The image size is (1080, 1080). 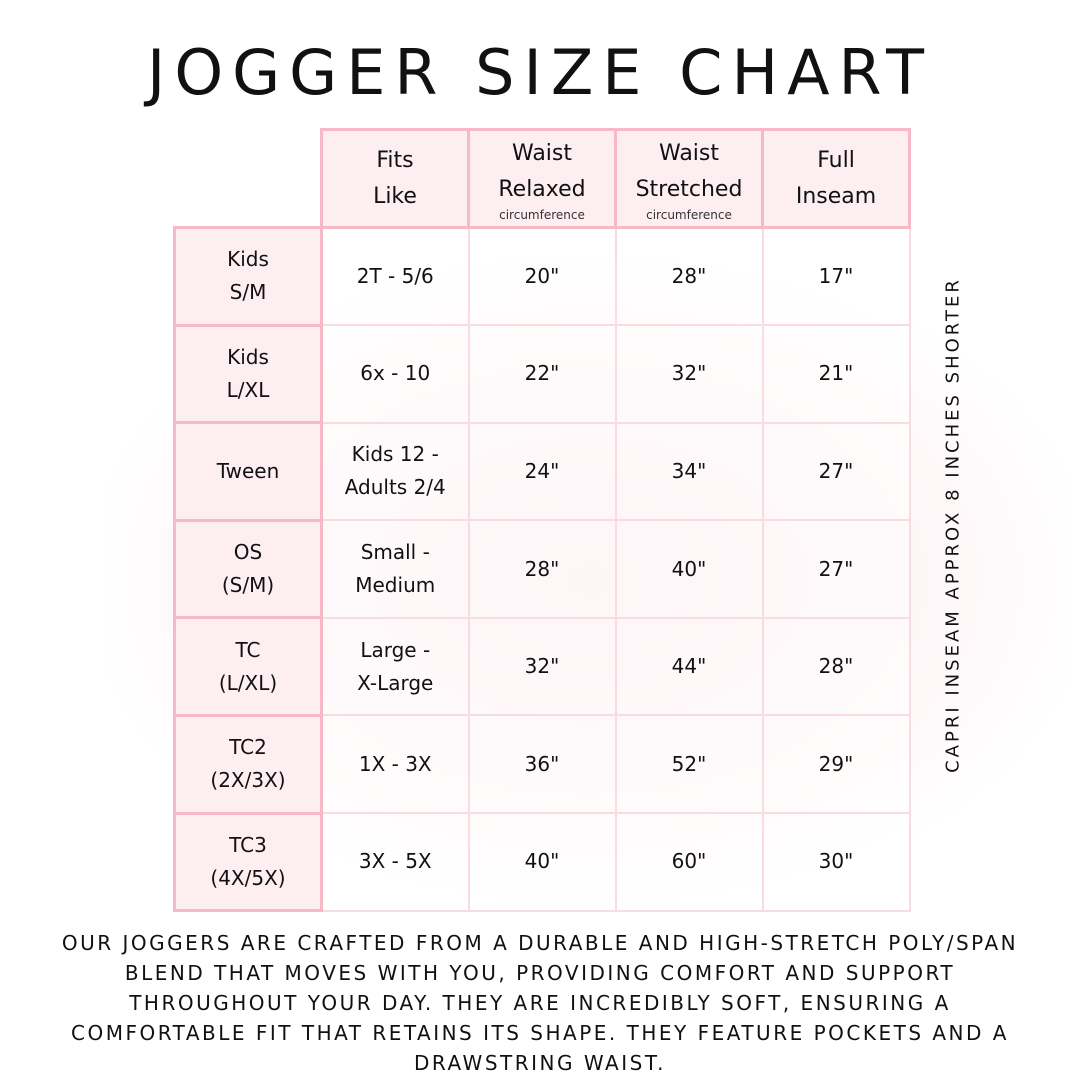 I want to click on fits-like-cell: 6x - 10, so click(x=395, y=374).